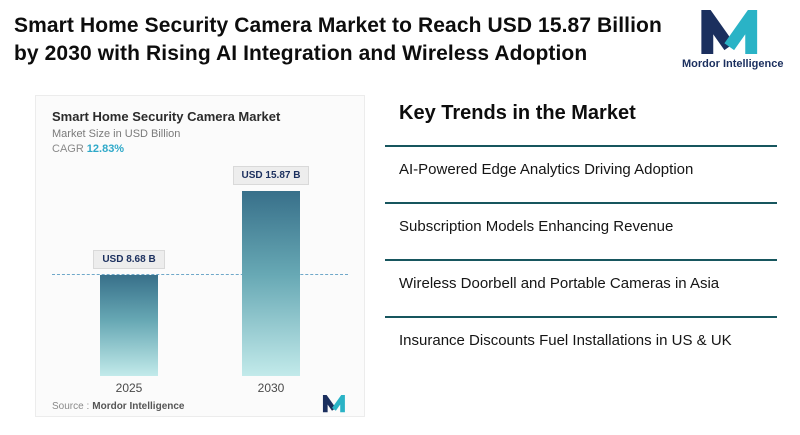  I want to click on x-axis-label-2025: 2025, so click(129, 388).